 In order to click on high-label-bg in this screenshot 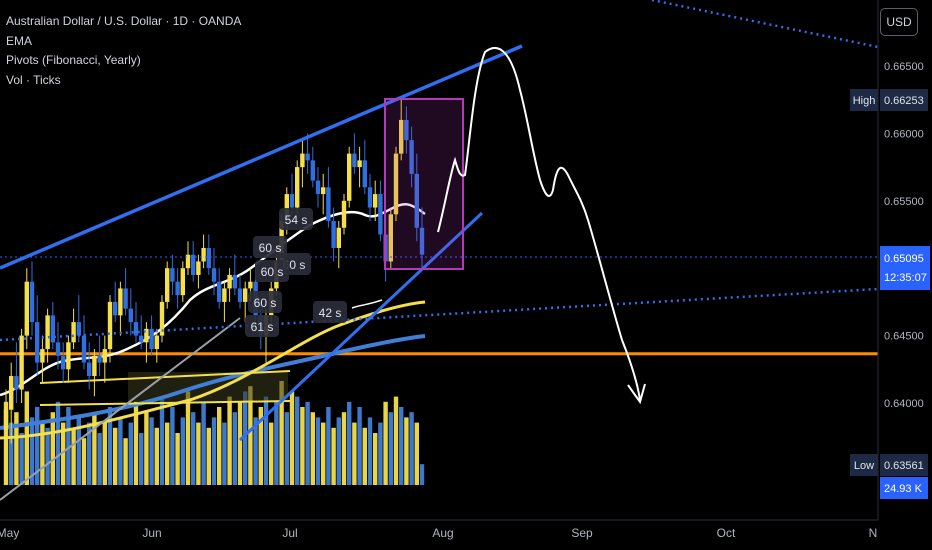, I will do `click(864, 100)`.